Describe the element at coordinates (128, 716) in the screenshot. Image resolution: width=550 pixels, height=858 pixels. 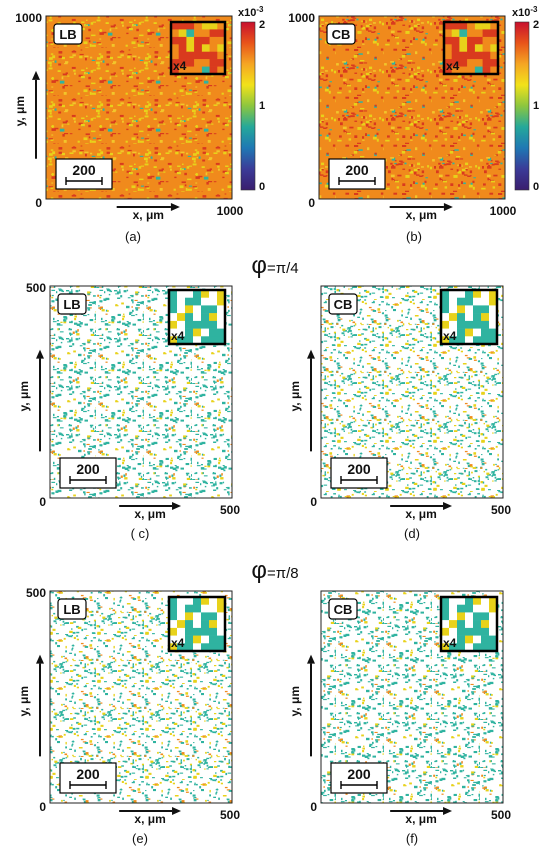
I see `panel-e: x4 LB 200 500 0 500 y, μm x, μm (e)` at that location.